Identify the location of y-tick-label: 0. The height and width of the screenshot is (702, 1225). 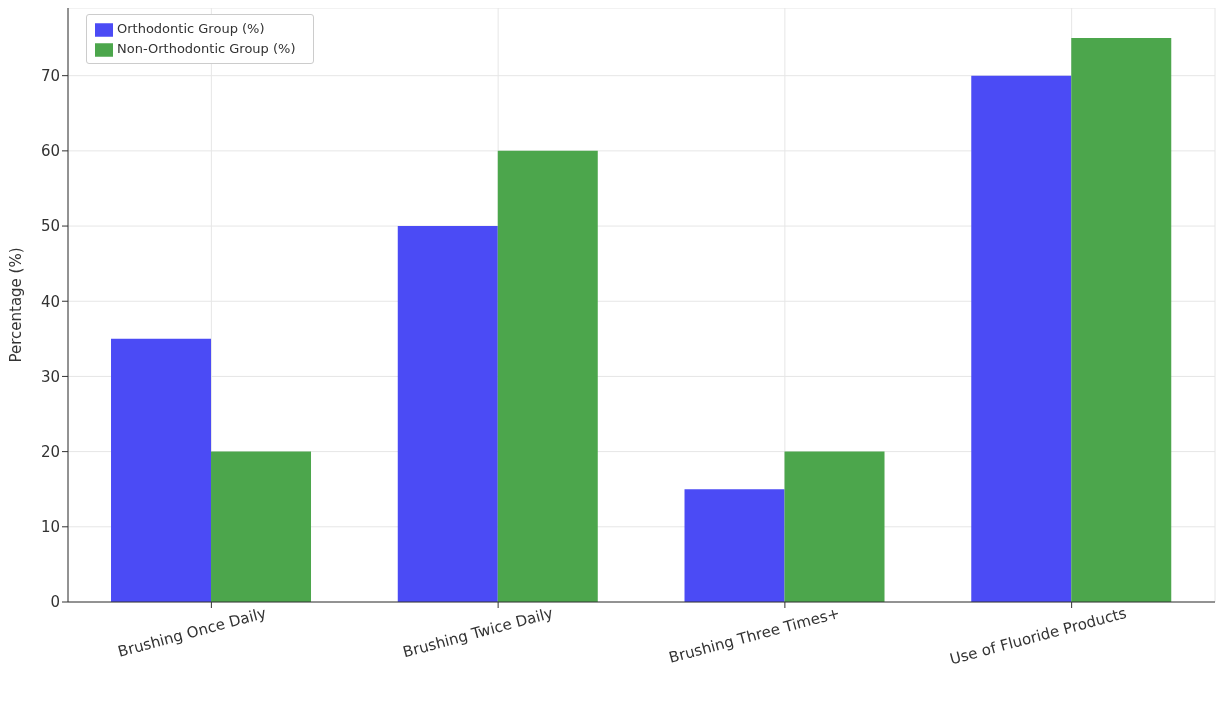
(55, 602).